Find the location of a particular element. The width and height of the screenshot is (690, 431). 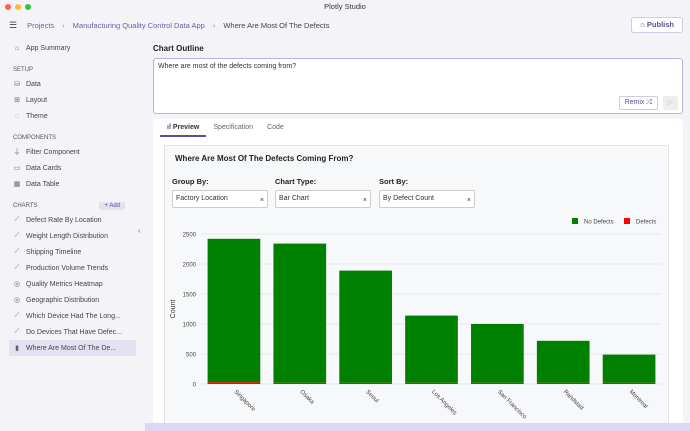

sidebar-item-weight-length-distribution: ⟋ Weight Length Distribution is located at coordinates (61, 236).